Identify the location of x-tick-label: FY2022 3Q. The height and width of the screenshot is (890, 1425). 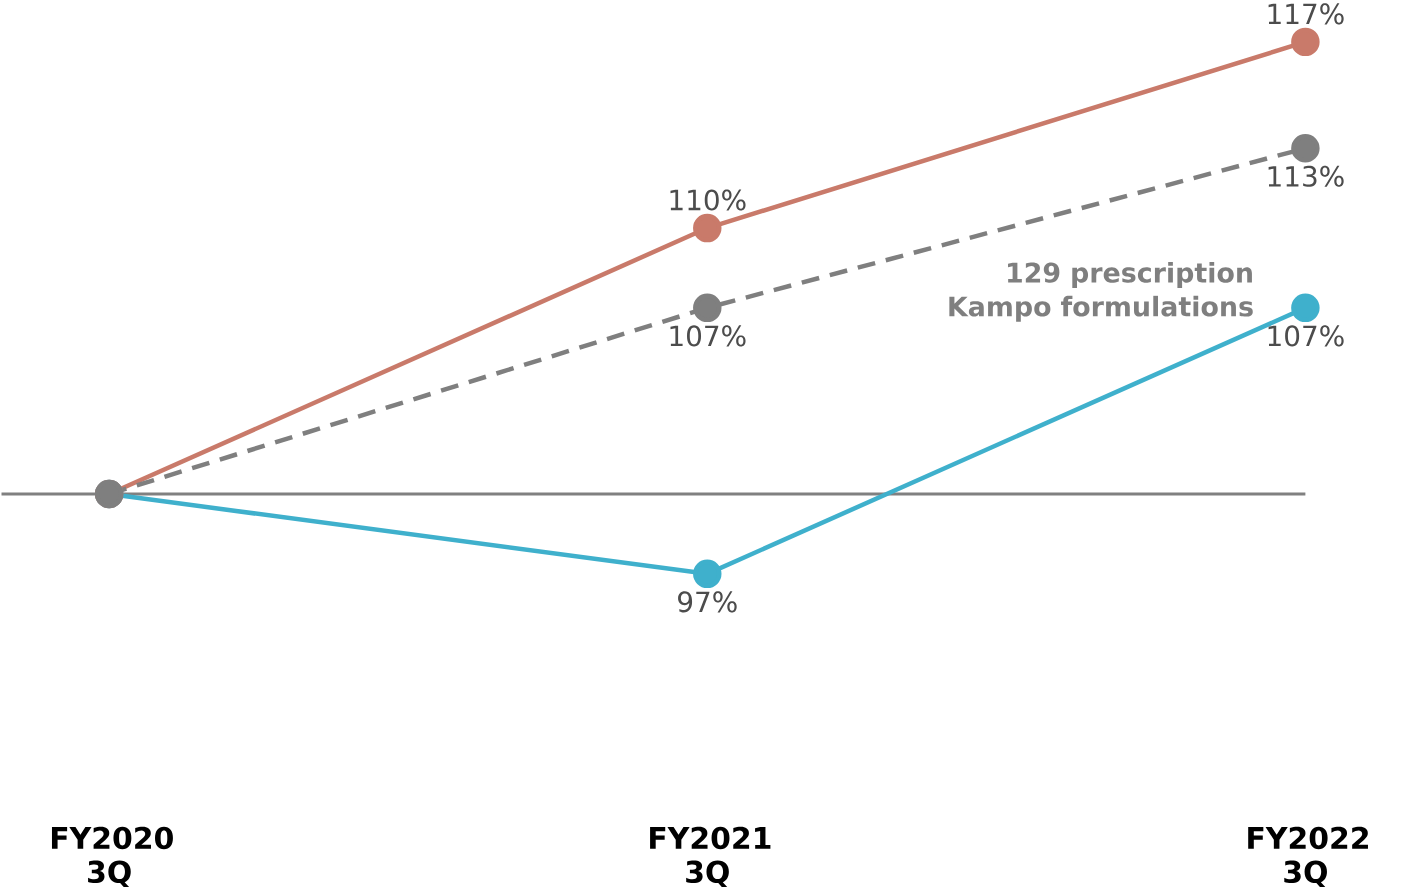
(1308, 856).